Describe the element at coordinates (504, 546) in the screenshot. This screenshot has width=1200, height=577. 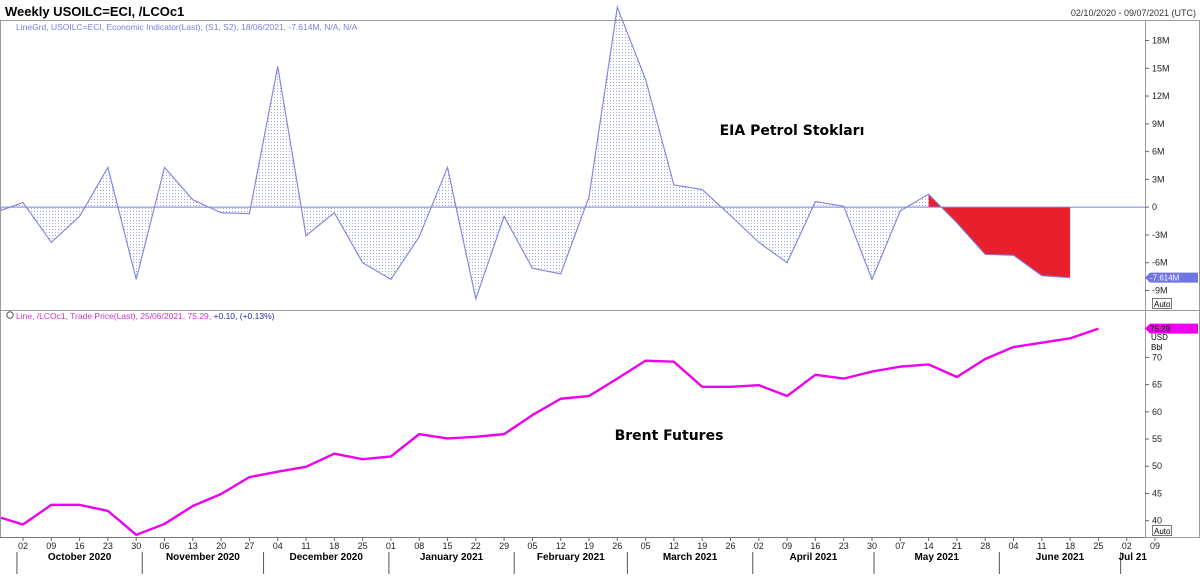
I see `x-day-tick-label: 29` at that location.